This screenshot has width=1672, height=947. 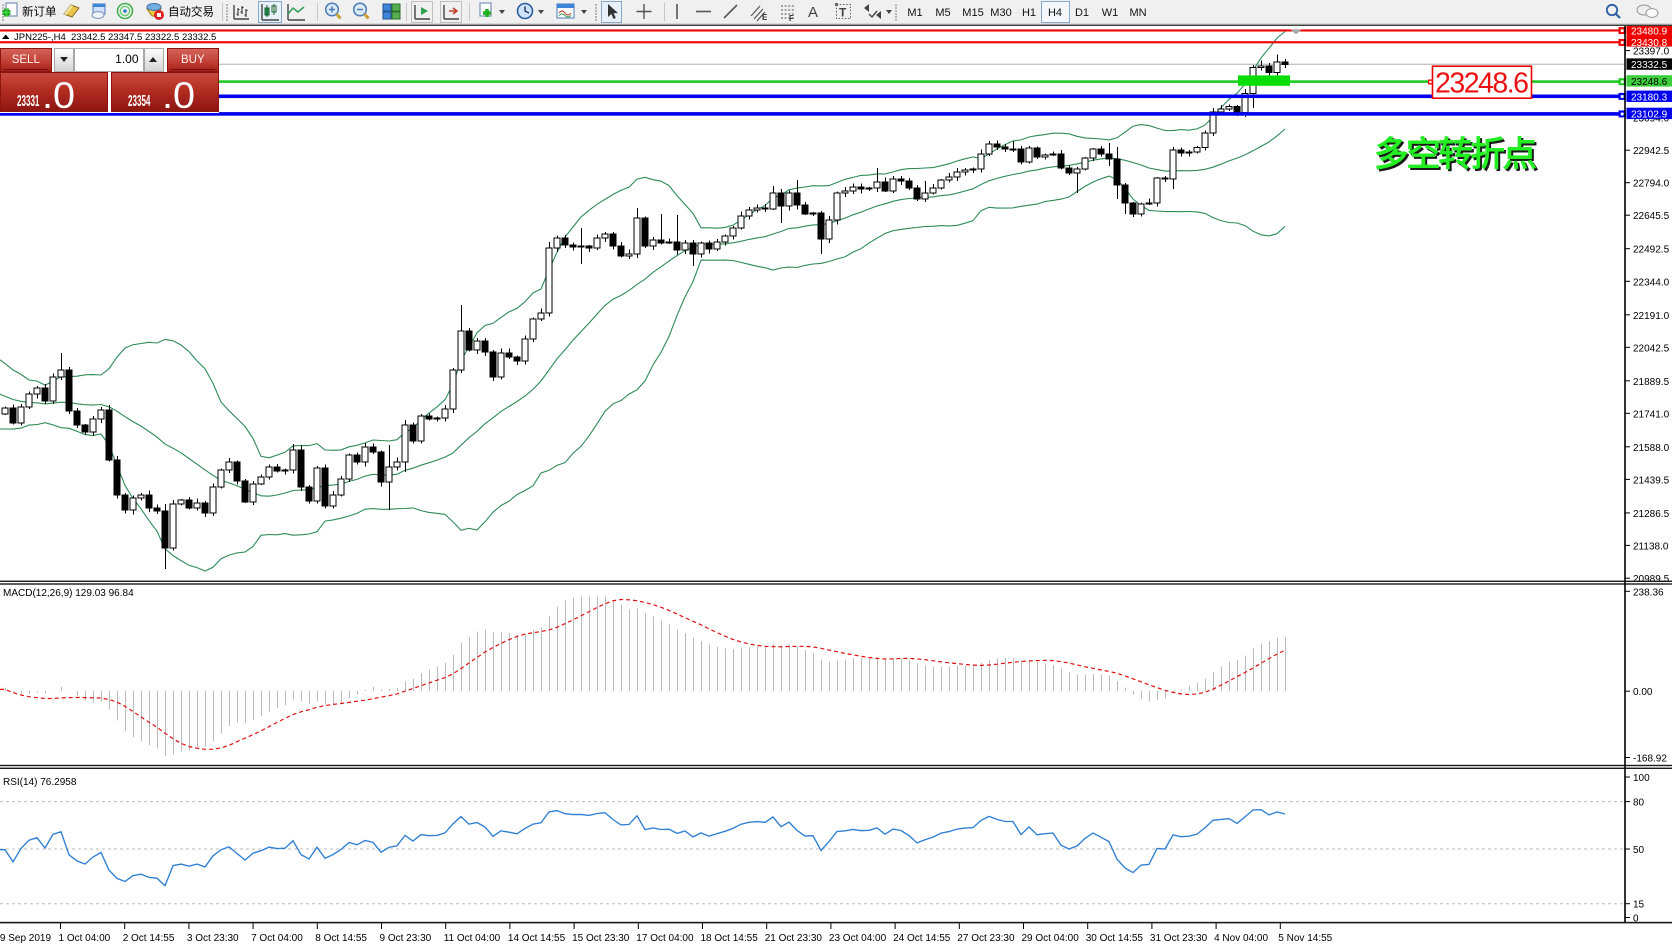 I want to click on svg-text: 20989.5, so click(x=1651, y=579).